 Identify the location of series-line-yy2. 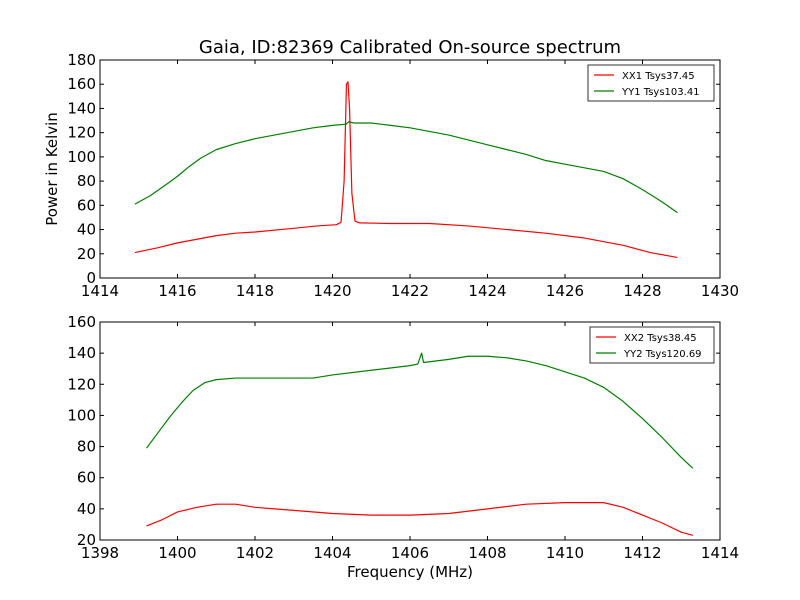
(420, 410).